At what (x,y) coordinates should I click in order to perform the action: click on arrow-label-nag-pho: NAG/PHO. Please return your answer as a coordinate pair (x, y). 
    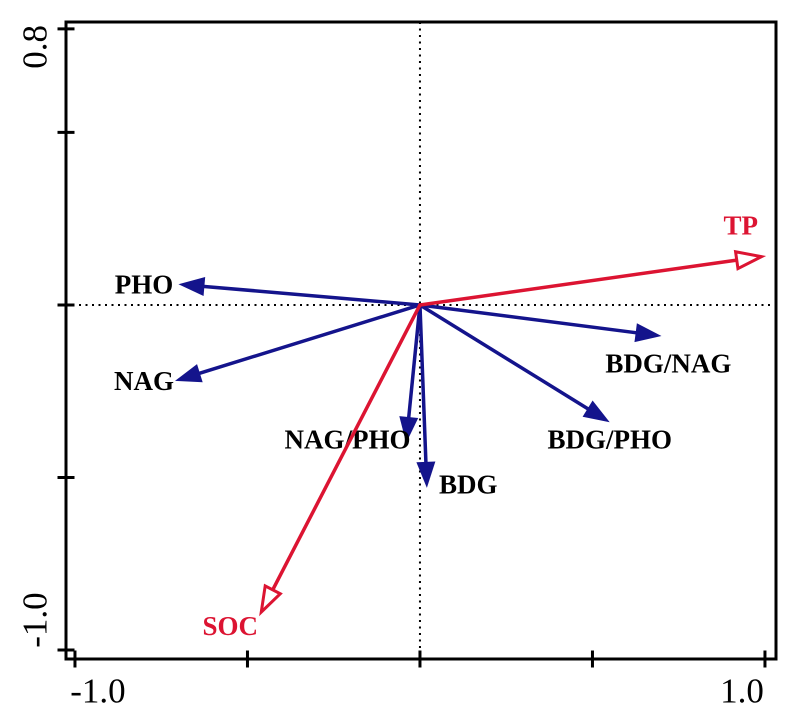
    Looking at the image, I should click on (348, 440).